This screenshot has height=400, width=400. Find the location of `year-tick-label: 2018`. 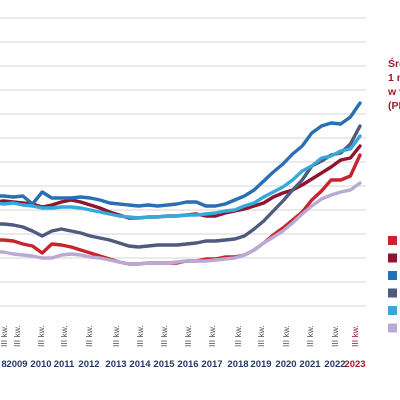

year-tick-label: 2018 is located at coordinates (237, 364).